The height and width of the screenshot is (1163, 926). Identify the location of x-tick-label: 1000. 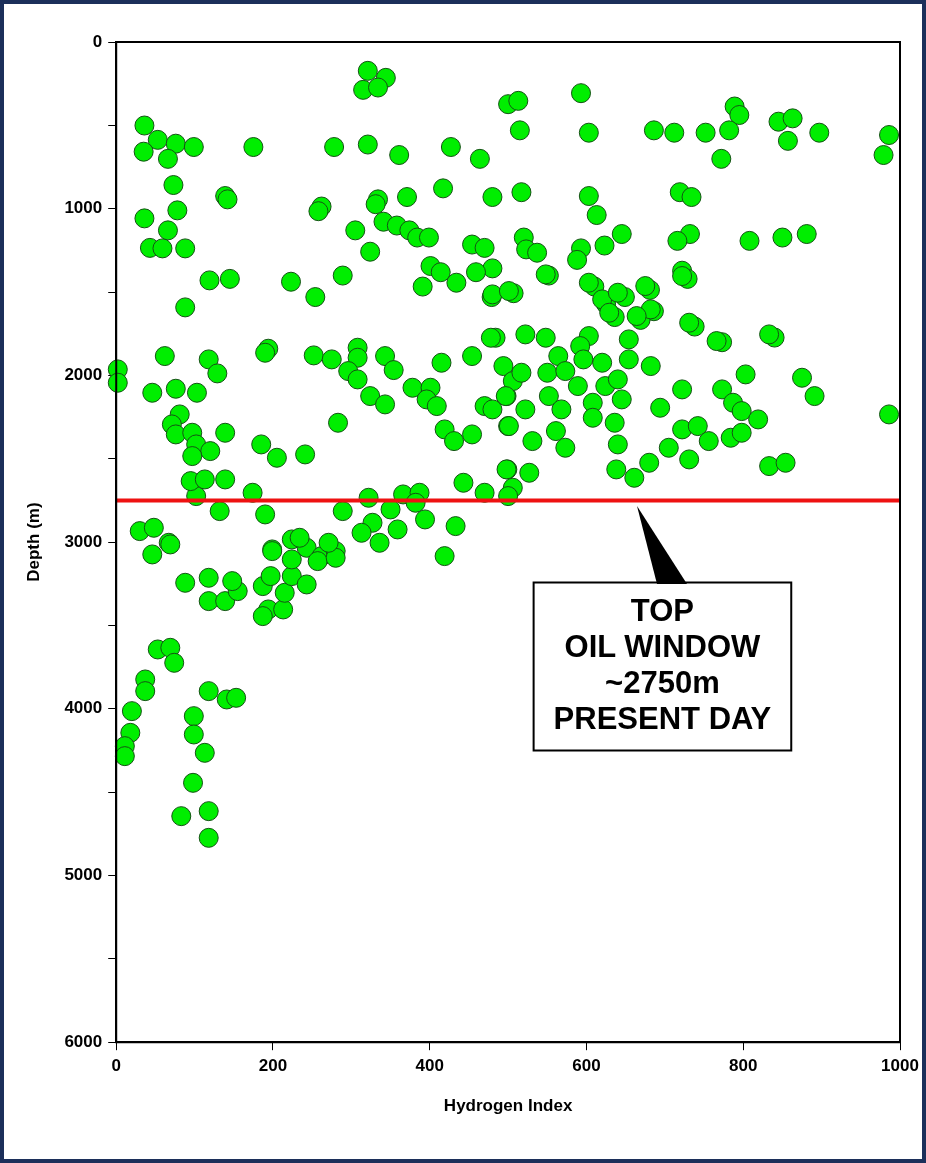
(900, 1066).